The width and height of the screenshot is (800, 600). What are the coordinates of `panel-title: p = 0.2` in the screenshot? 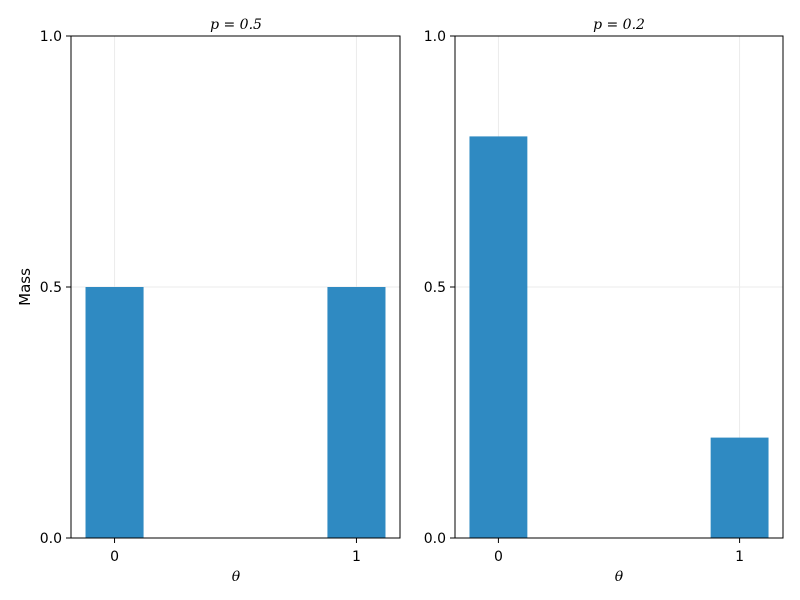 It's located at (619, 25).